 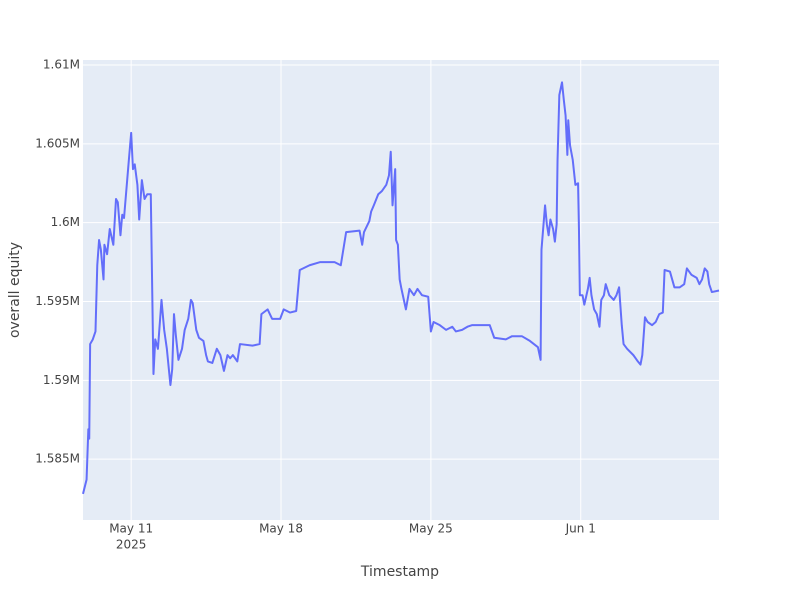 I want to click on x-tick-label: May 11, so click(x=131, y=529).